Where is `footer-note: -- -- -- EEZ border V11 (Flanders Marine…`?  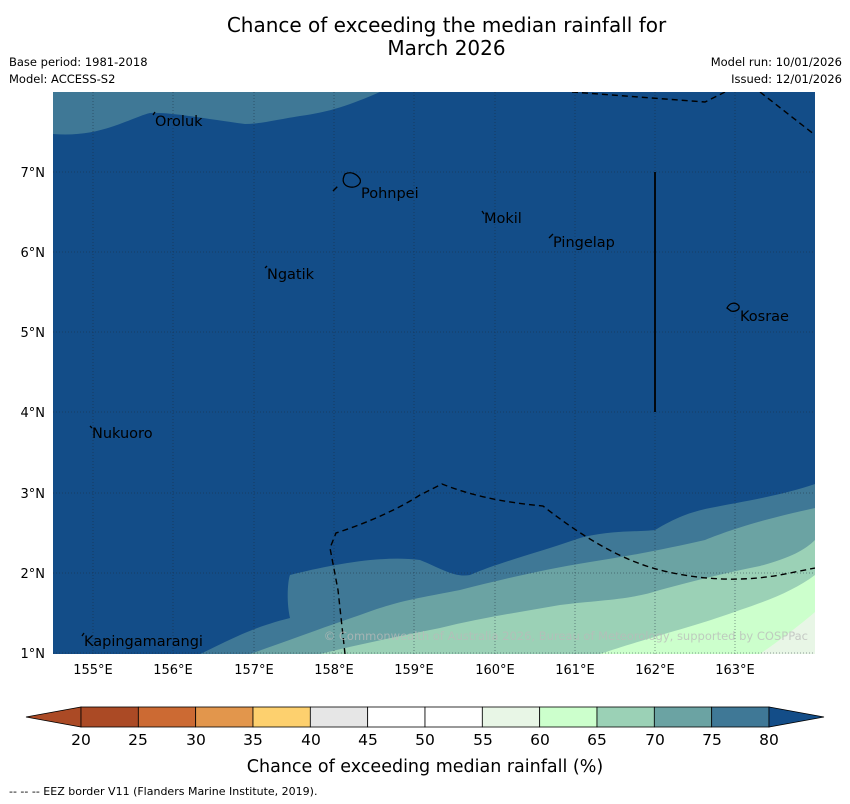 footer-note: -- -- -- EEZ border V11 (Flanders Marine… is located at coordinates (163, 791).